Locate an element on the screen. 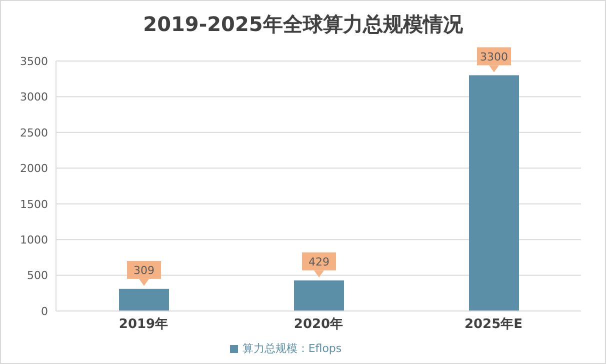 Image resolution: width=606 pixels, height=364 pixels. x-tick-label: 2019年 is located at coordinates (143, 324).